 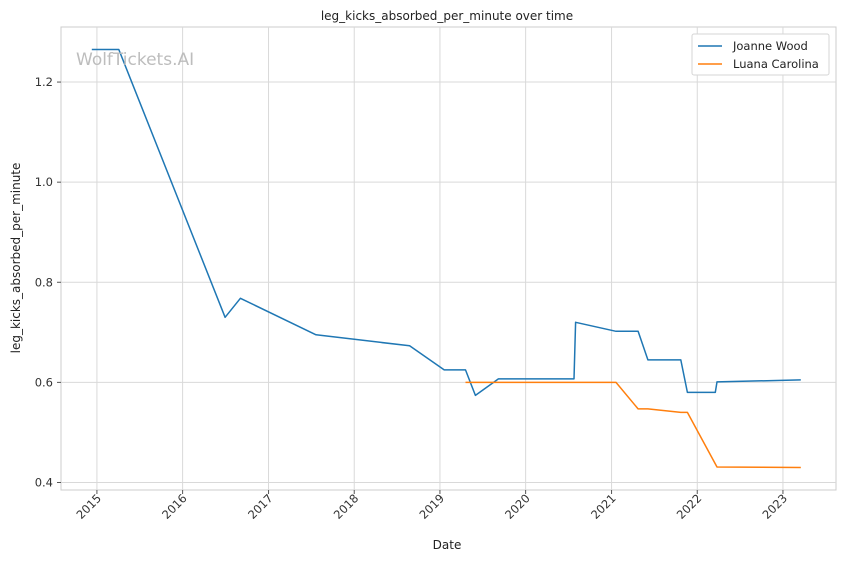 What do you see at coordinates (135, 60) in the screenshot?
I see `watermark: WolfTickets.AI` at bounding box center [135, 60].